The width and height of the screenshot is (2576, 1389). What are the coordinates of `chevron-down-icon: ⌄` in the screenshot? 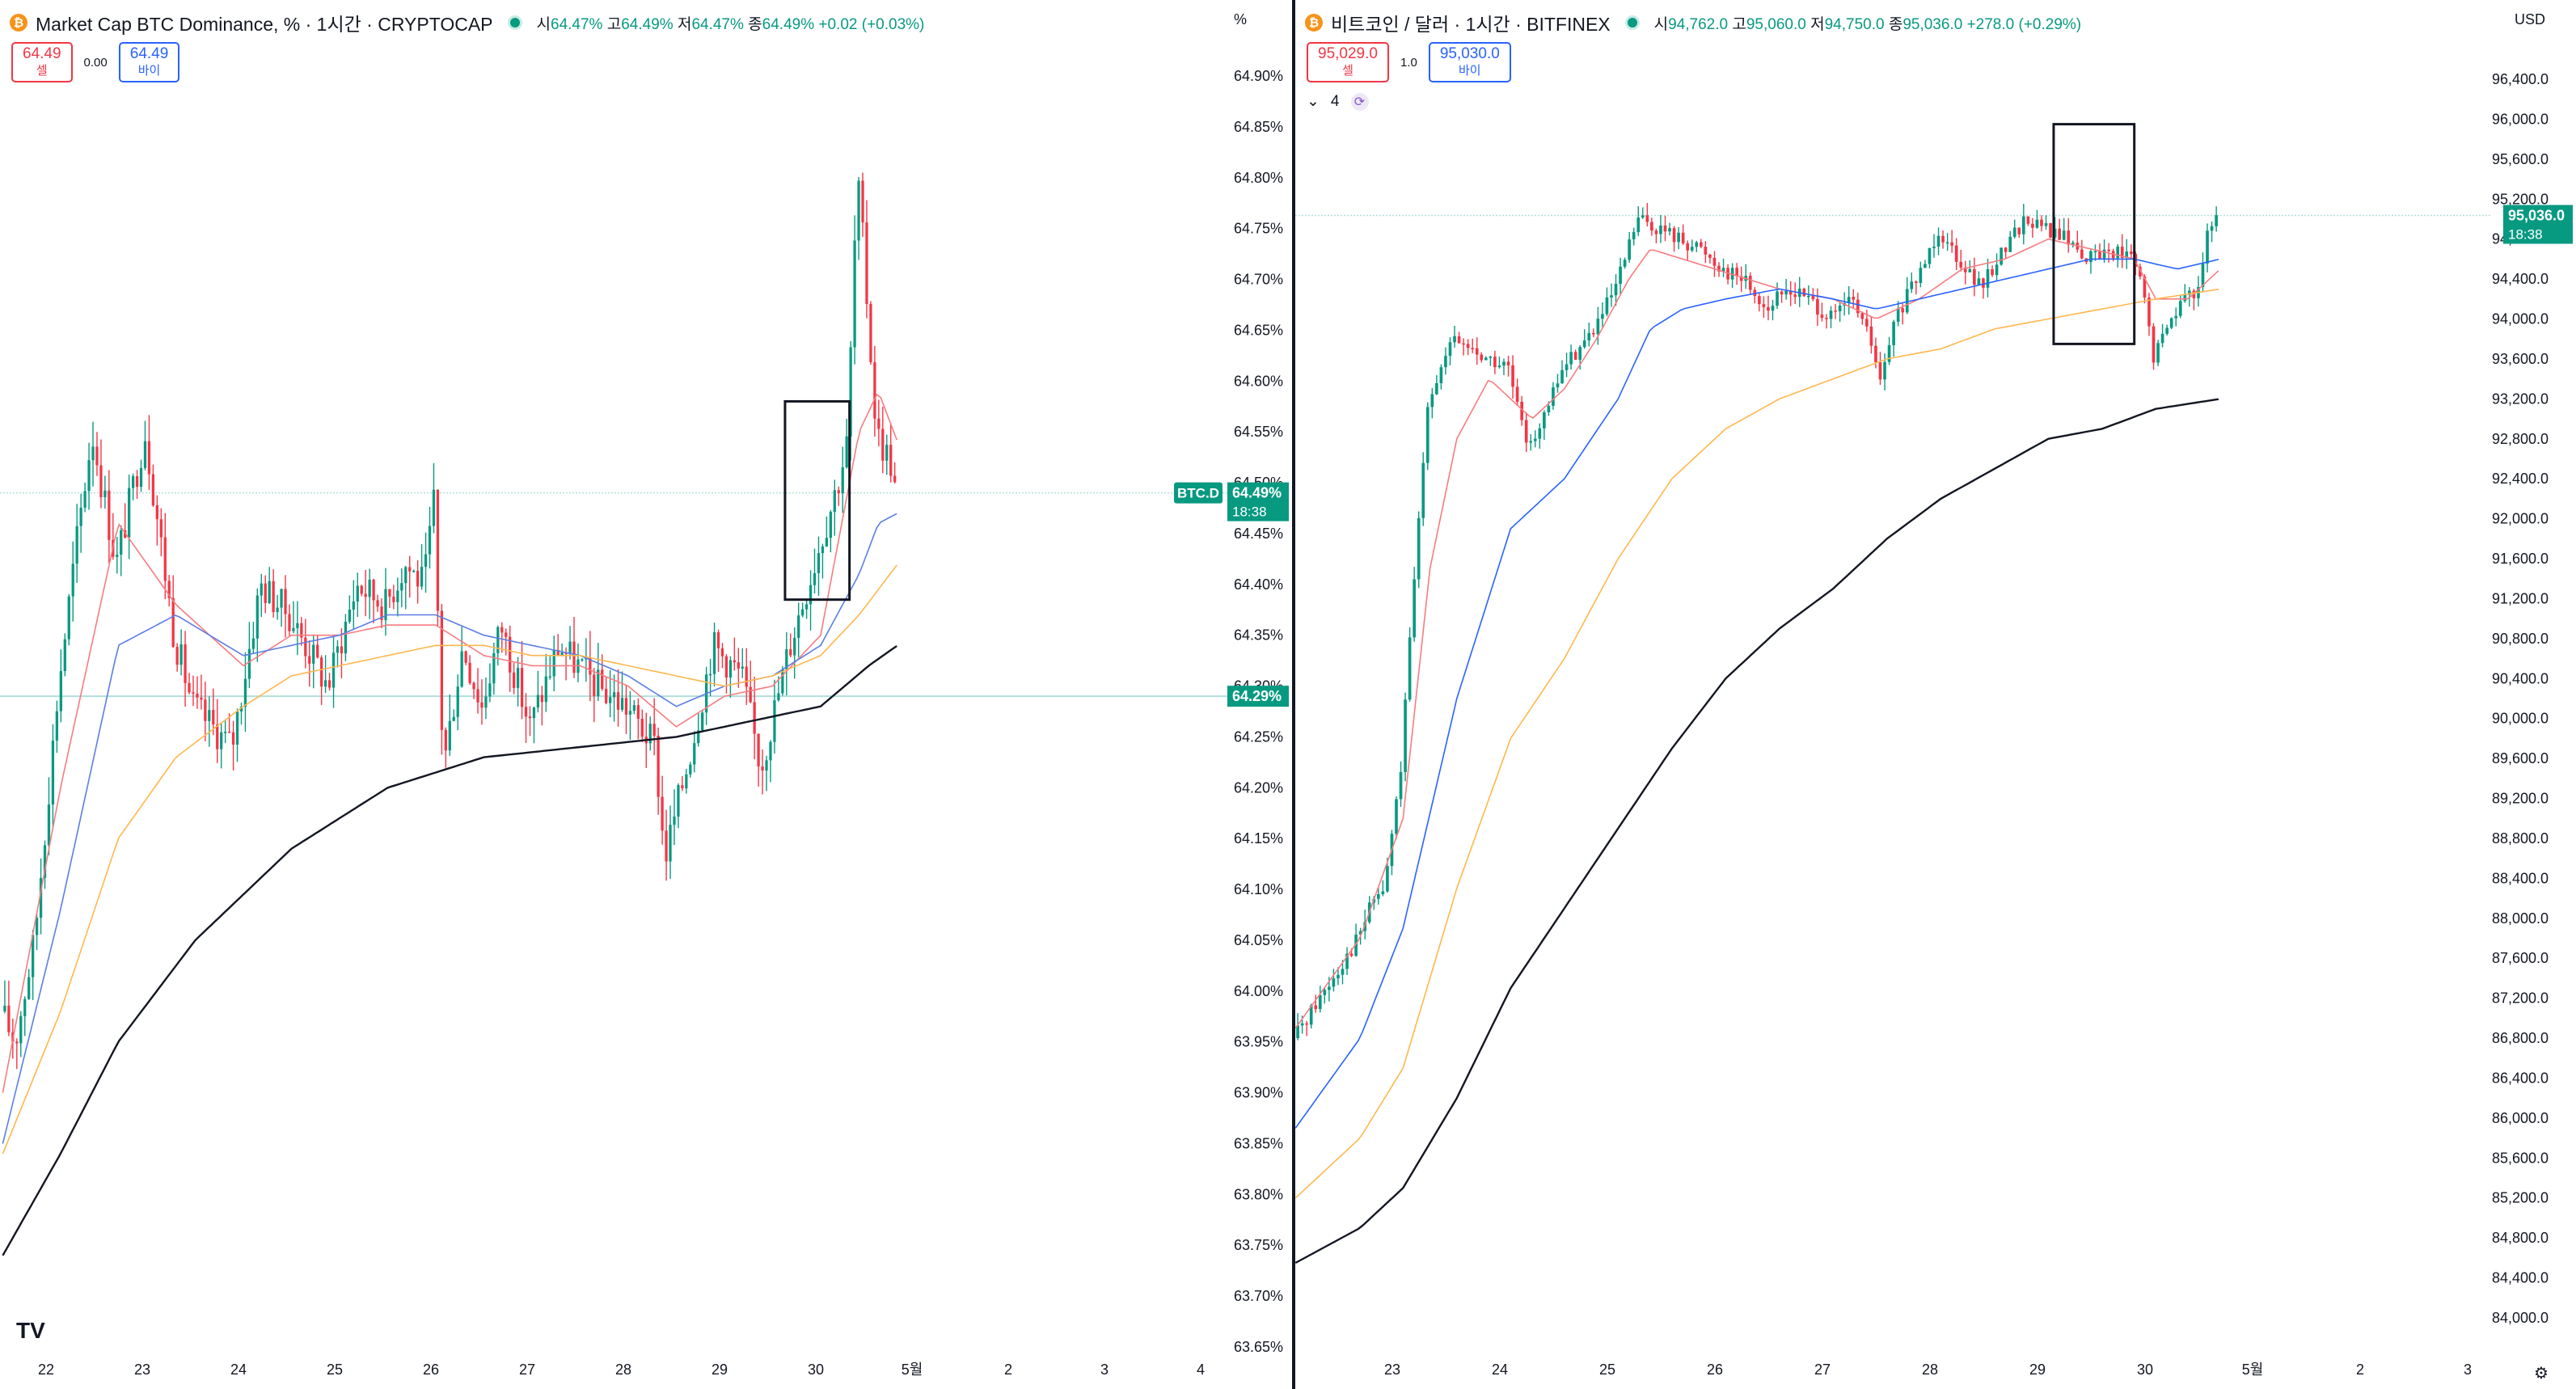 It's located at (1313, 102).